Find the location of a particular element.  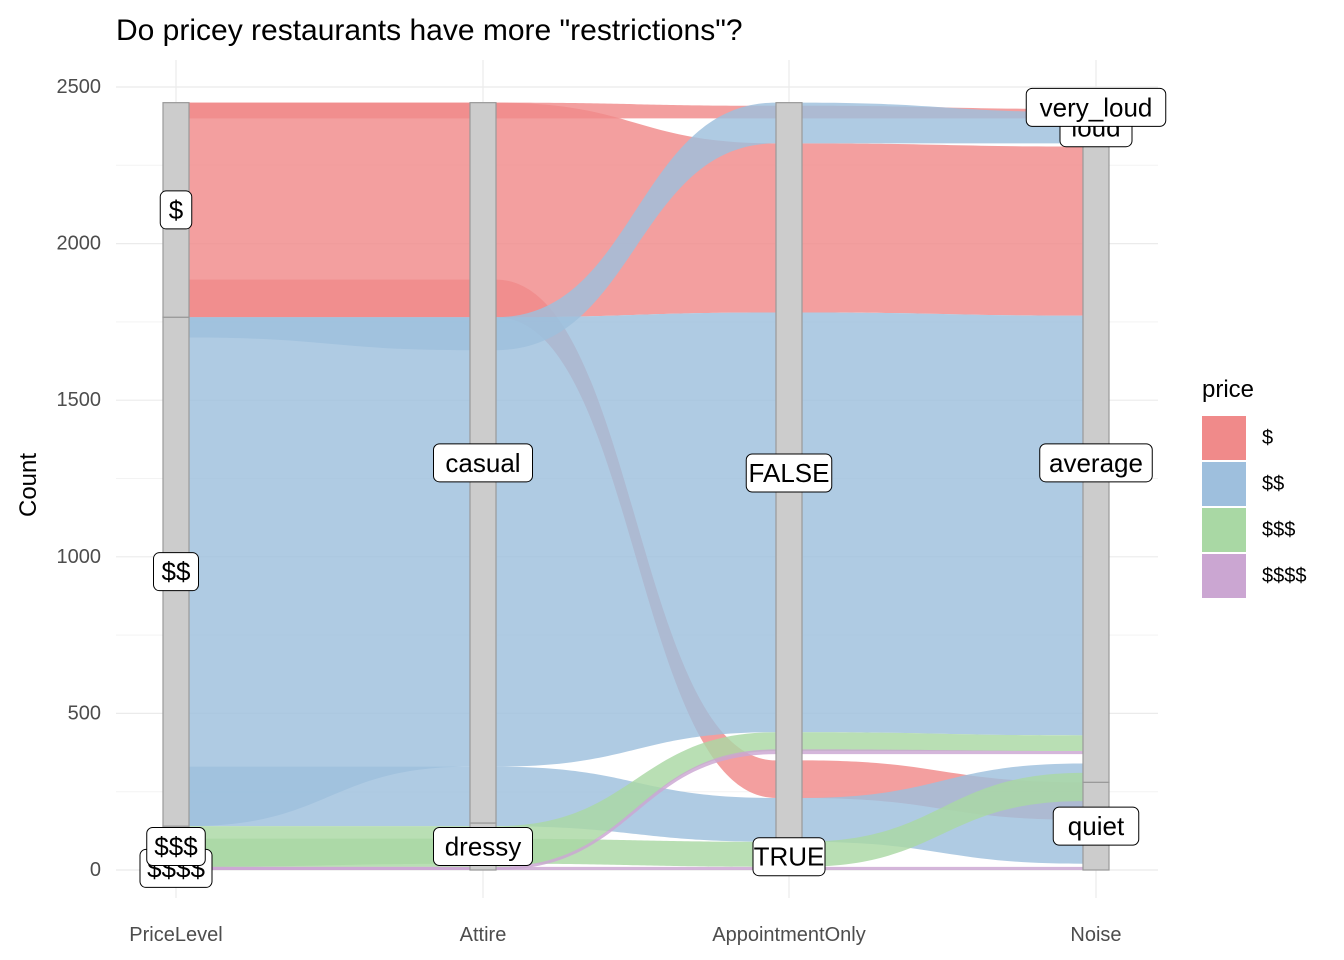

legend-label: $$$$ is located at coordinates (1284, 576).